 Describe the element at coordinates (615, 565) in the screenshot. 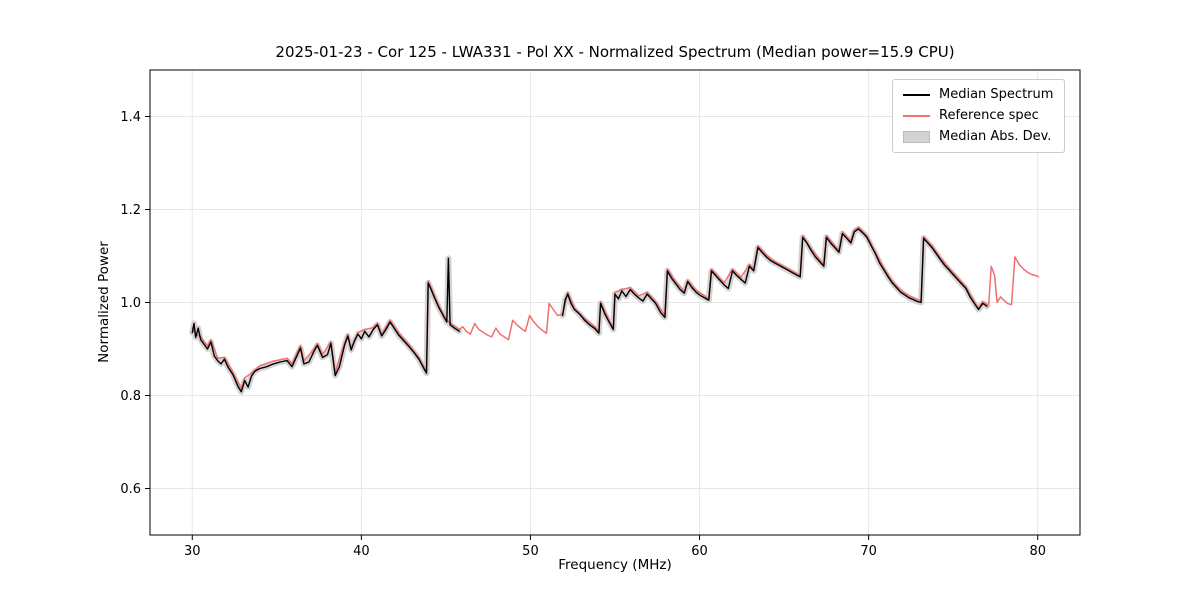

I see `x-axis-label: Frequency (MHz)` at that location.